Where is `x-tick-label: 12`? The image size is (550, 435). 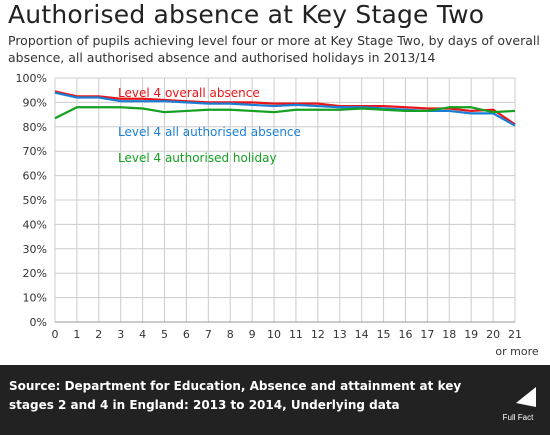 x-tick-label: 12 is located at coordinates (318, 334).